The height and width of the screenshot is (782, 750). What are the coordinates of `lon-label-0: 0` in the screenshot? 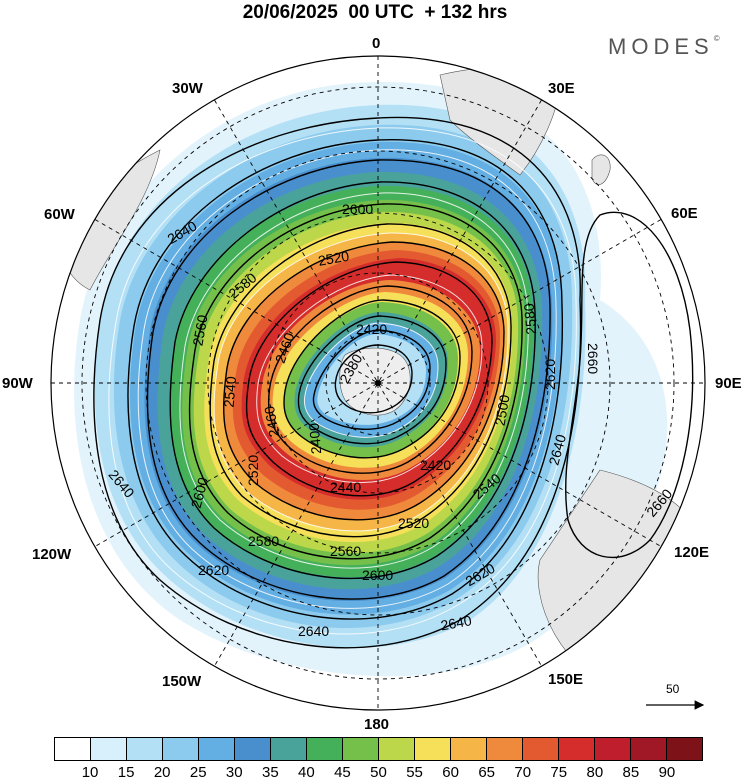 It's located at (376, 43).